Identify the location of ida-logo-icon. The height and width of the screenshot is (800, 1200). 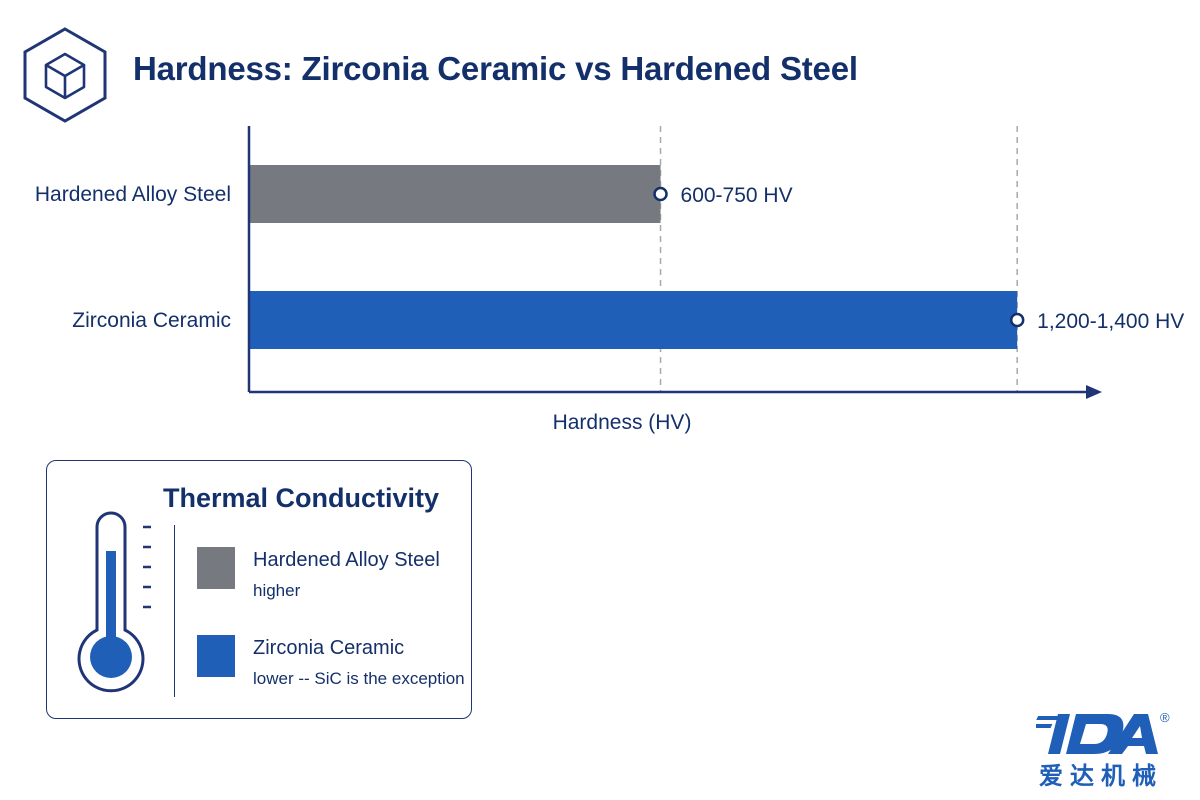
(1097, 734).